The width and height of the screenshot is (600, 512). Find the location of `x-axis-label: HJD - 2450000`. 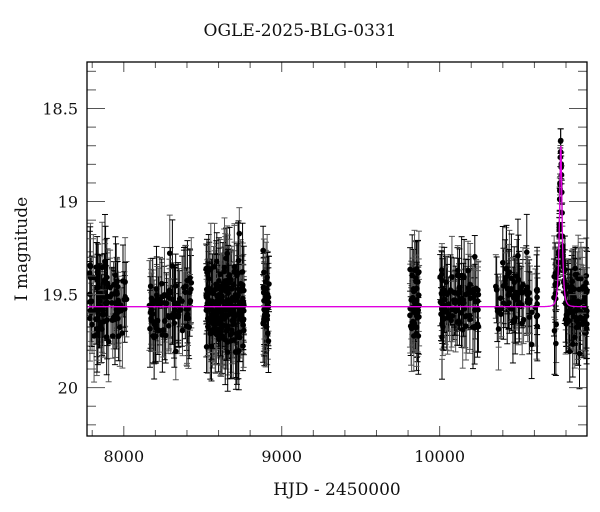

x-axis-label: HJD - 2450000 is located at coordinates (337, 490).